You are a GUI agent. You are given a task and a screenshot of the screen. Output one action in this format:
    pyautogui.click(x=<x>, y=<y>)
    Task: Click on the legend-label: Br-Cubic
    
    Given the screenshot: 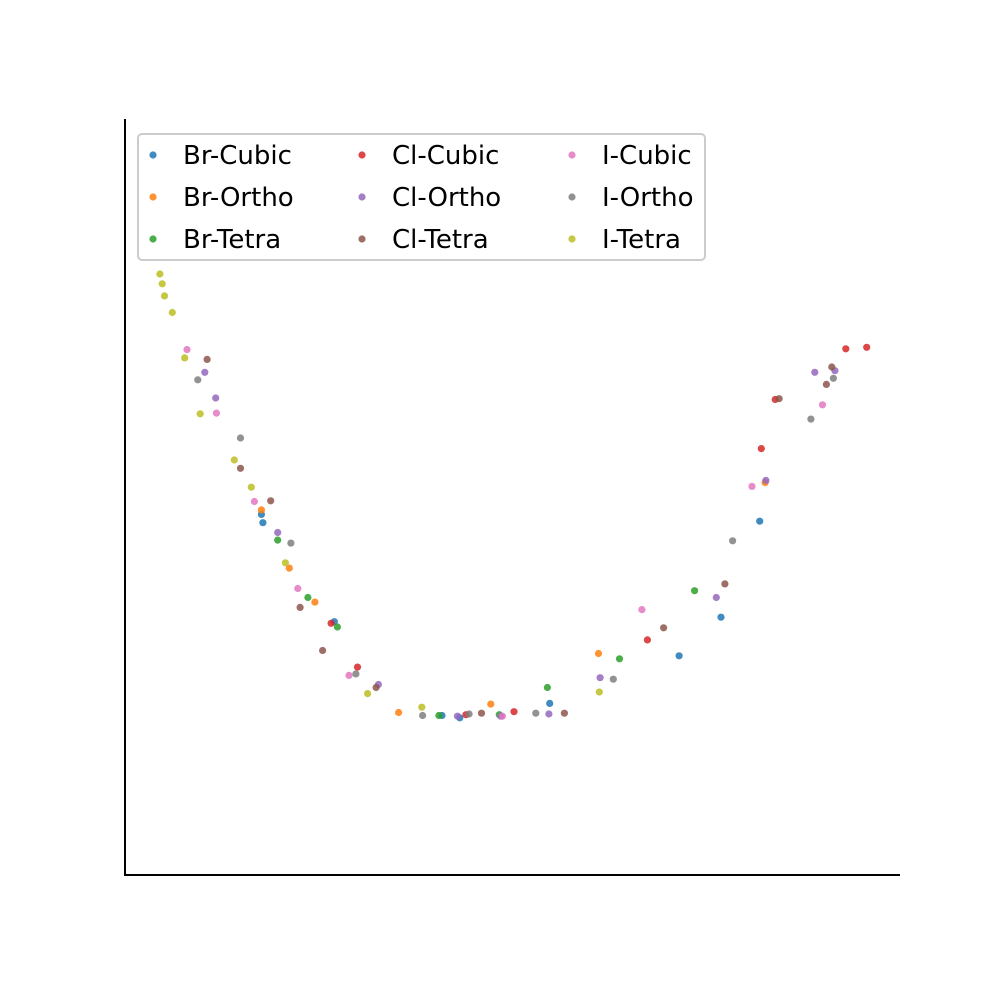 What is the action you would take?
    pyautogui.click(x=237, y=156)
    